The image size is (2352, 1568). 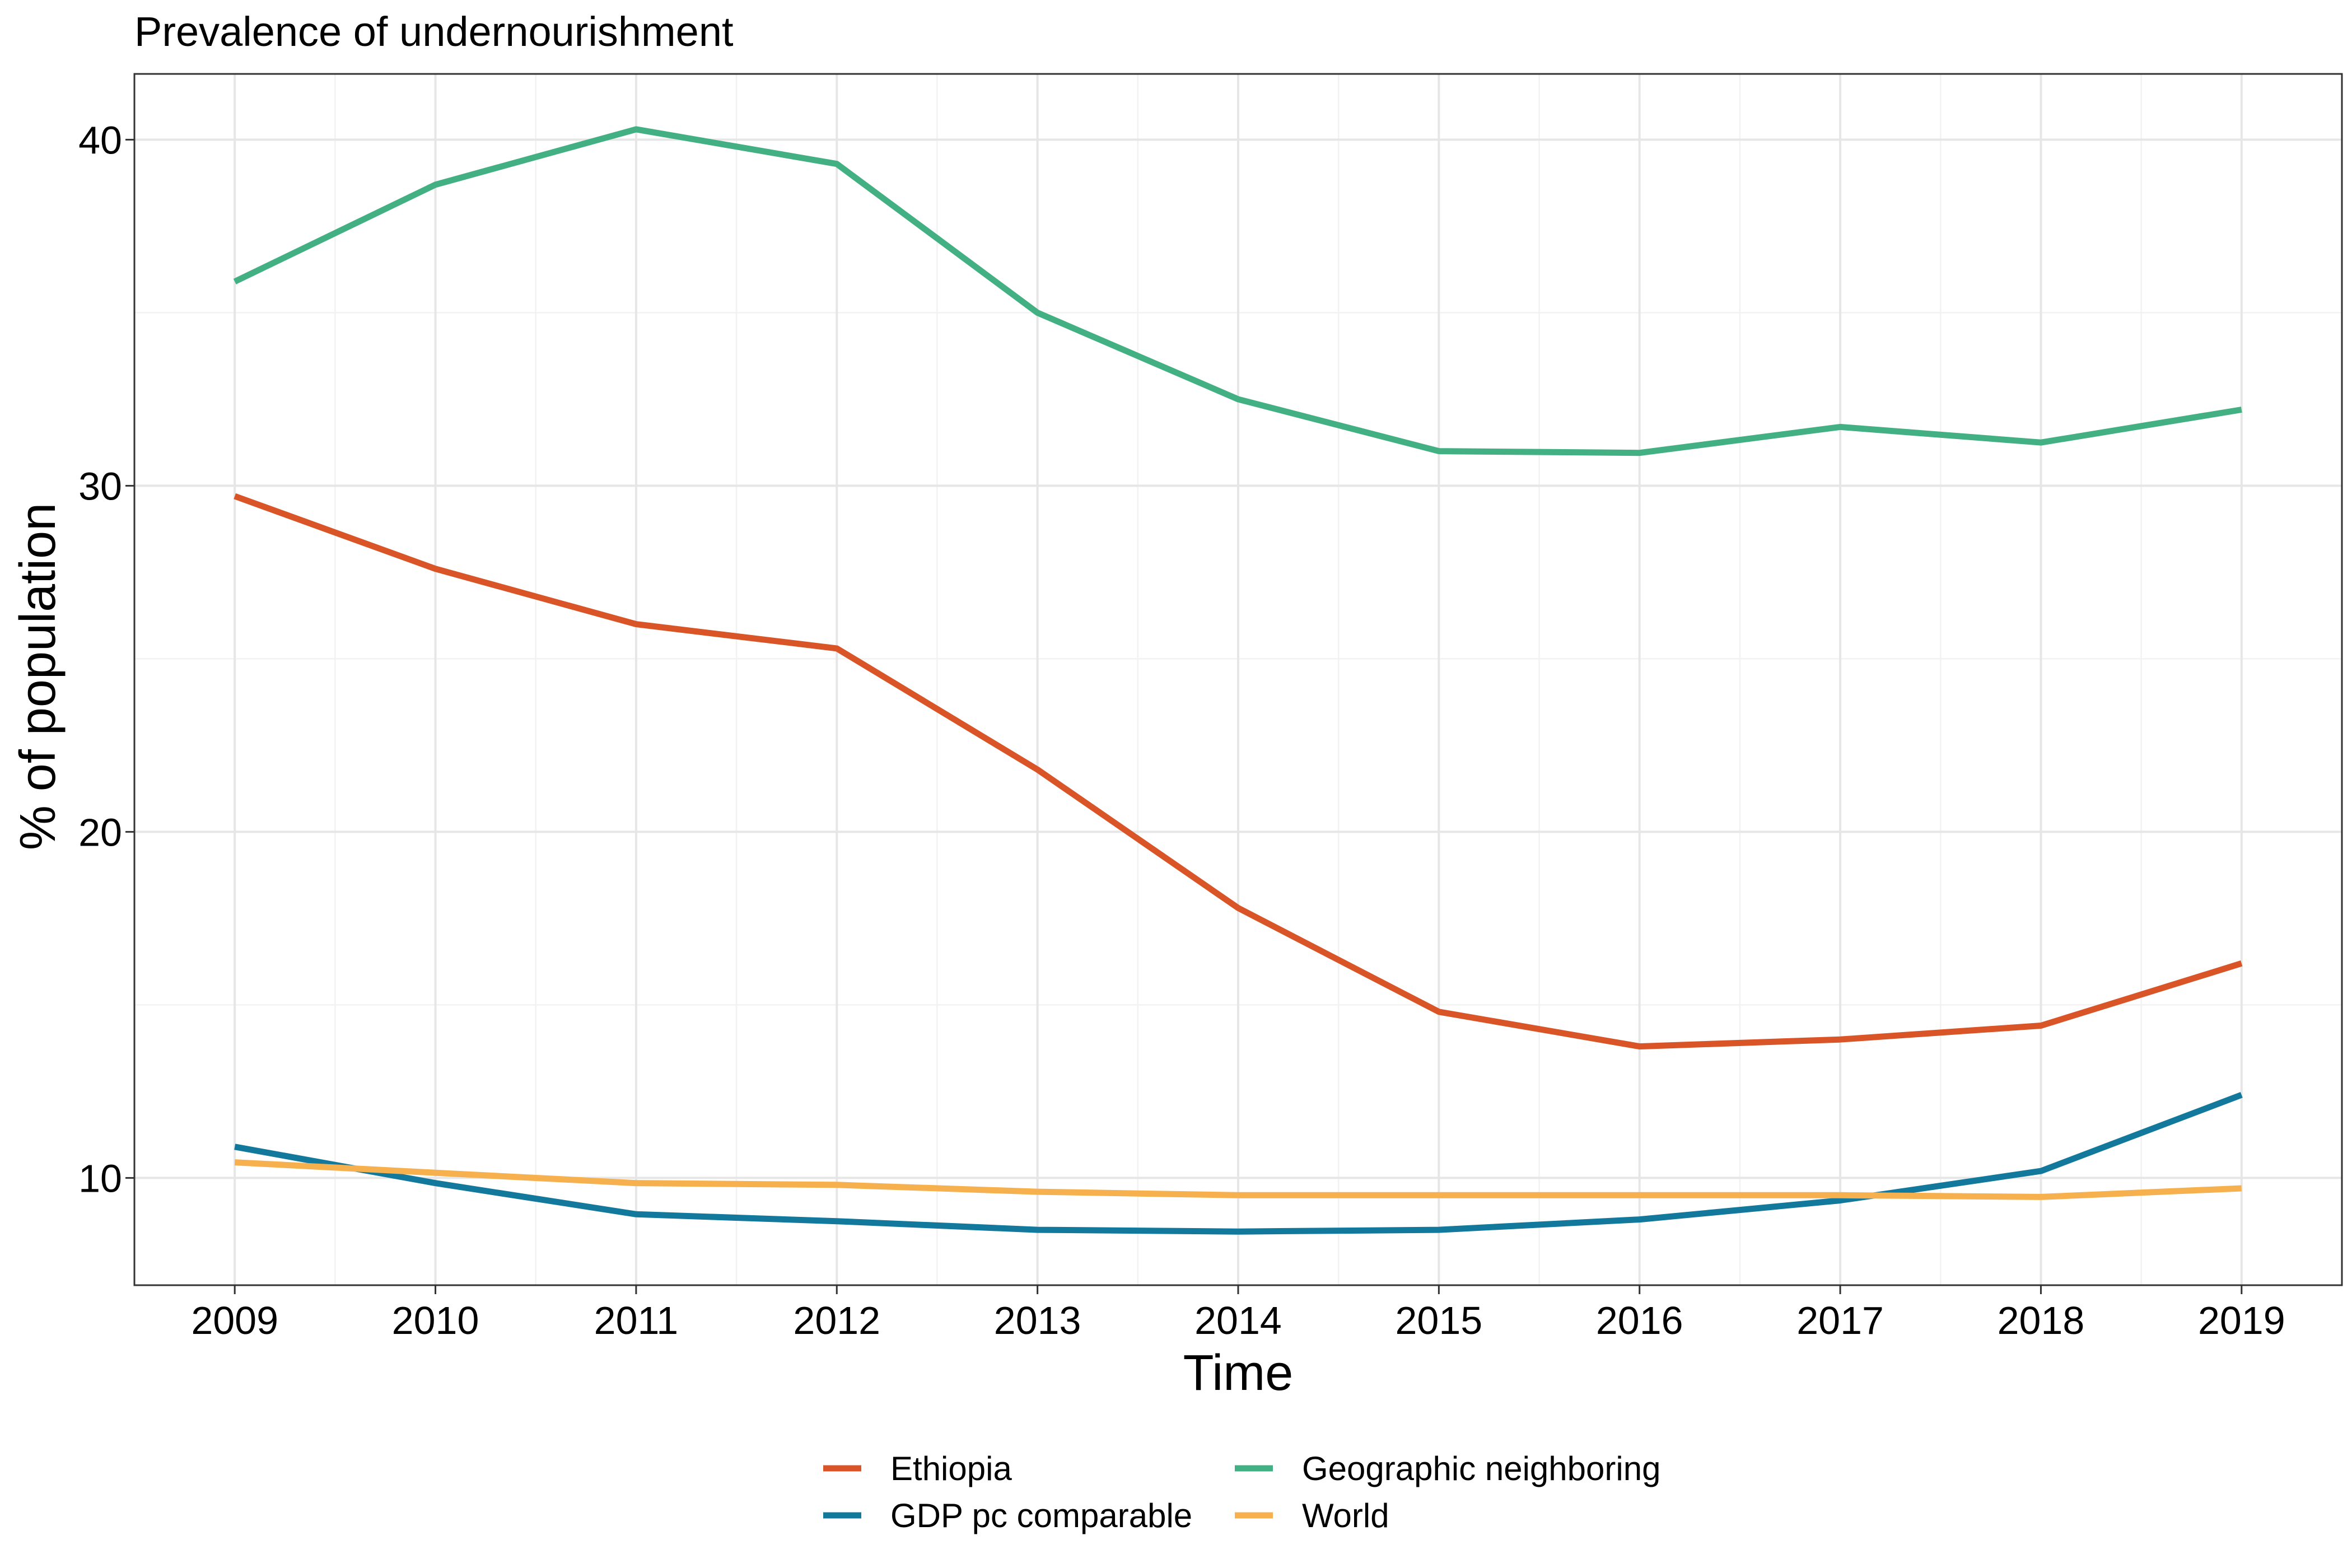 I want to click on legend-label-world: World, so click(x=1346, y=1516).